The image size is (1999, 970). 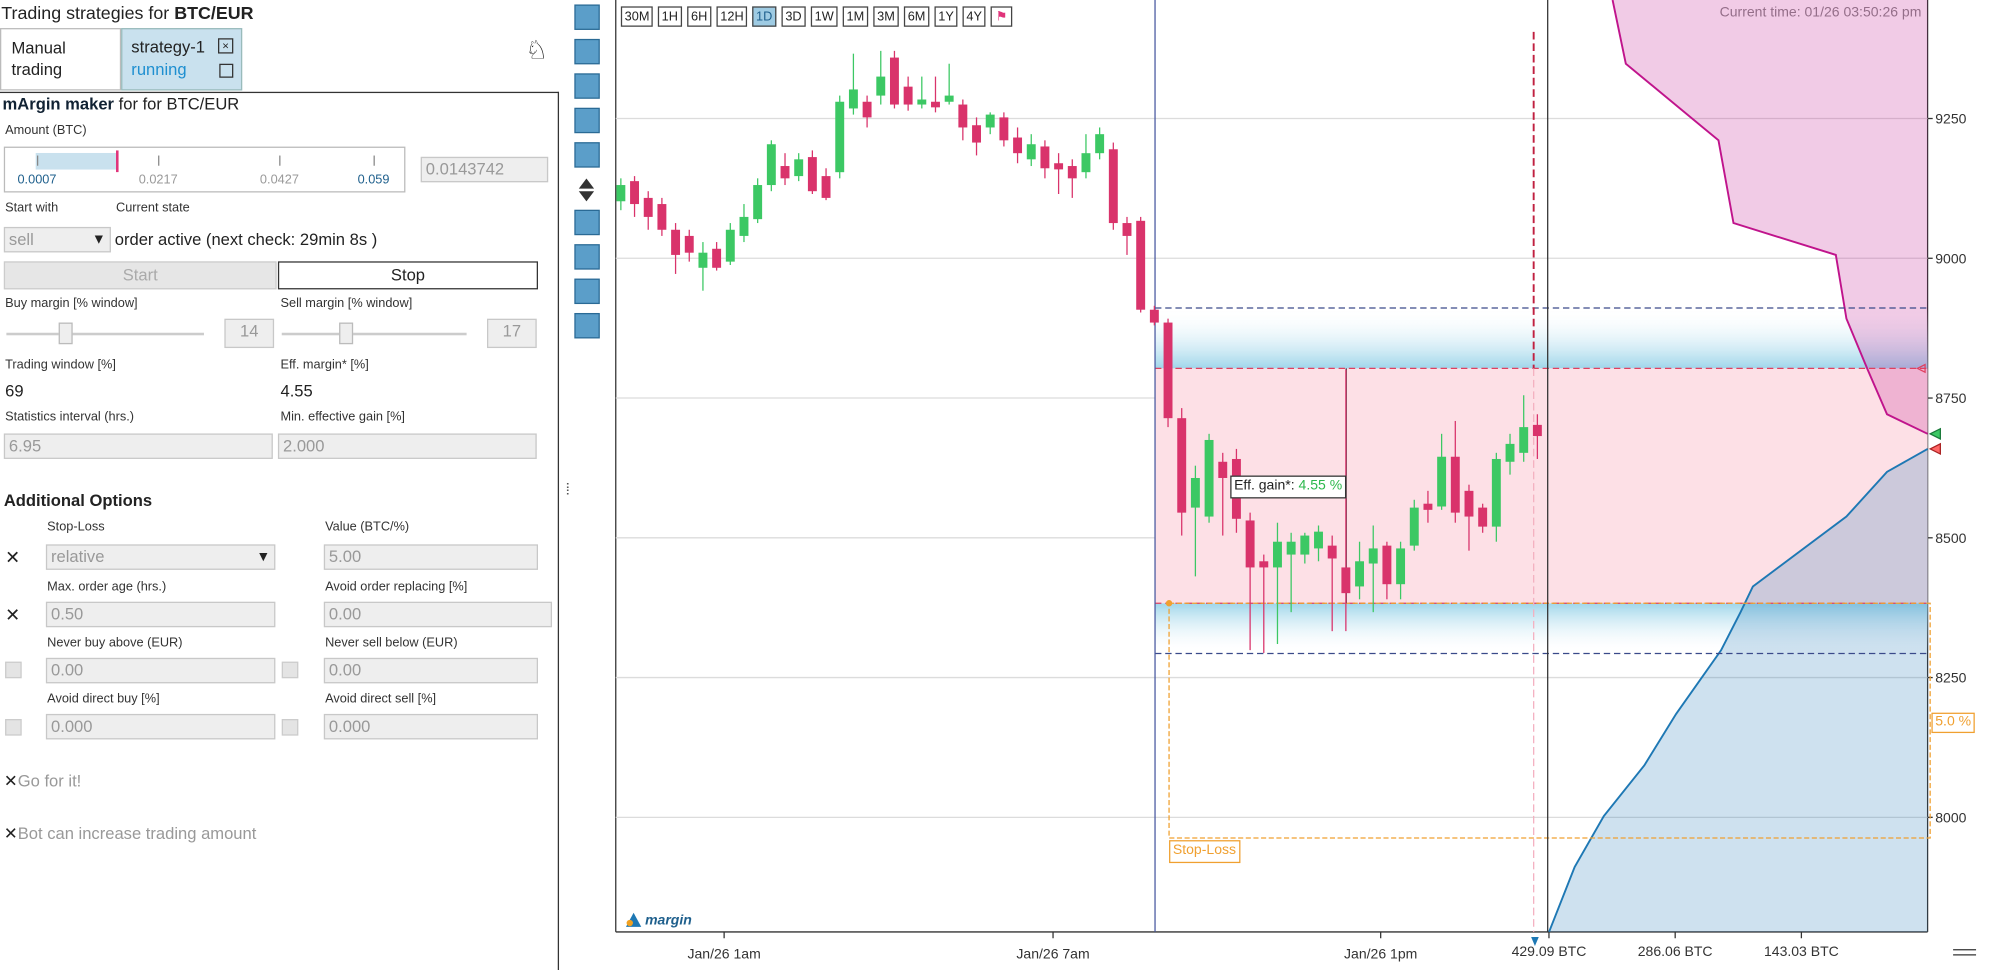 What do you see at coordinates (71, 304) in the screenshot?
I see `label: Buy margin [% window]` at bounding box center [71, 304].